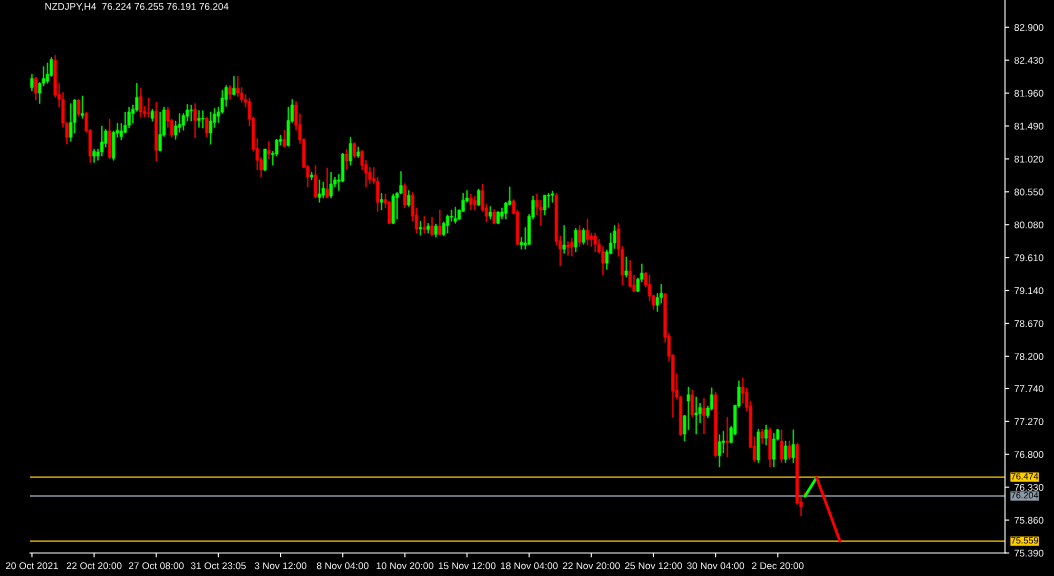  I want to click on x-tick-label: 15 Nov 12:00, so click(467, 566).